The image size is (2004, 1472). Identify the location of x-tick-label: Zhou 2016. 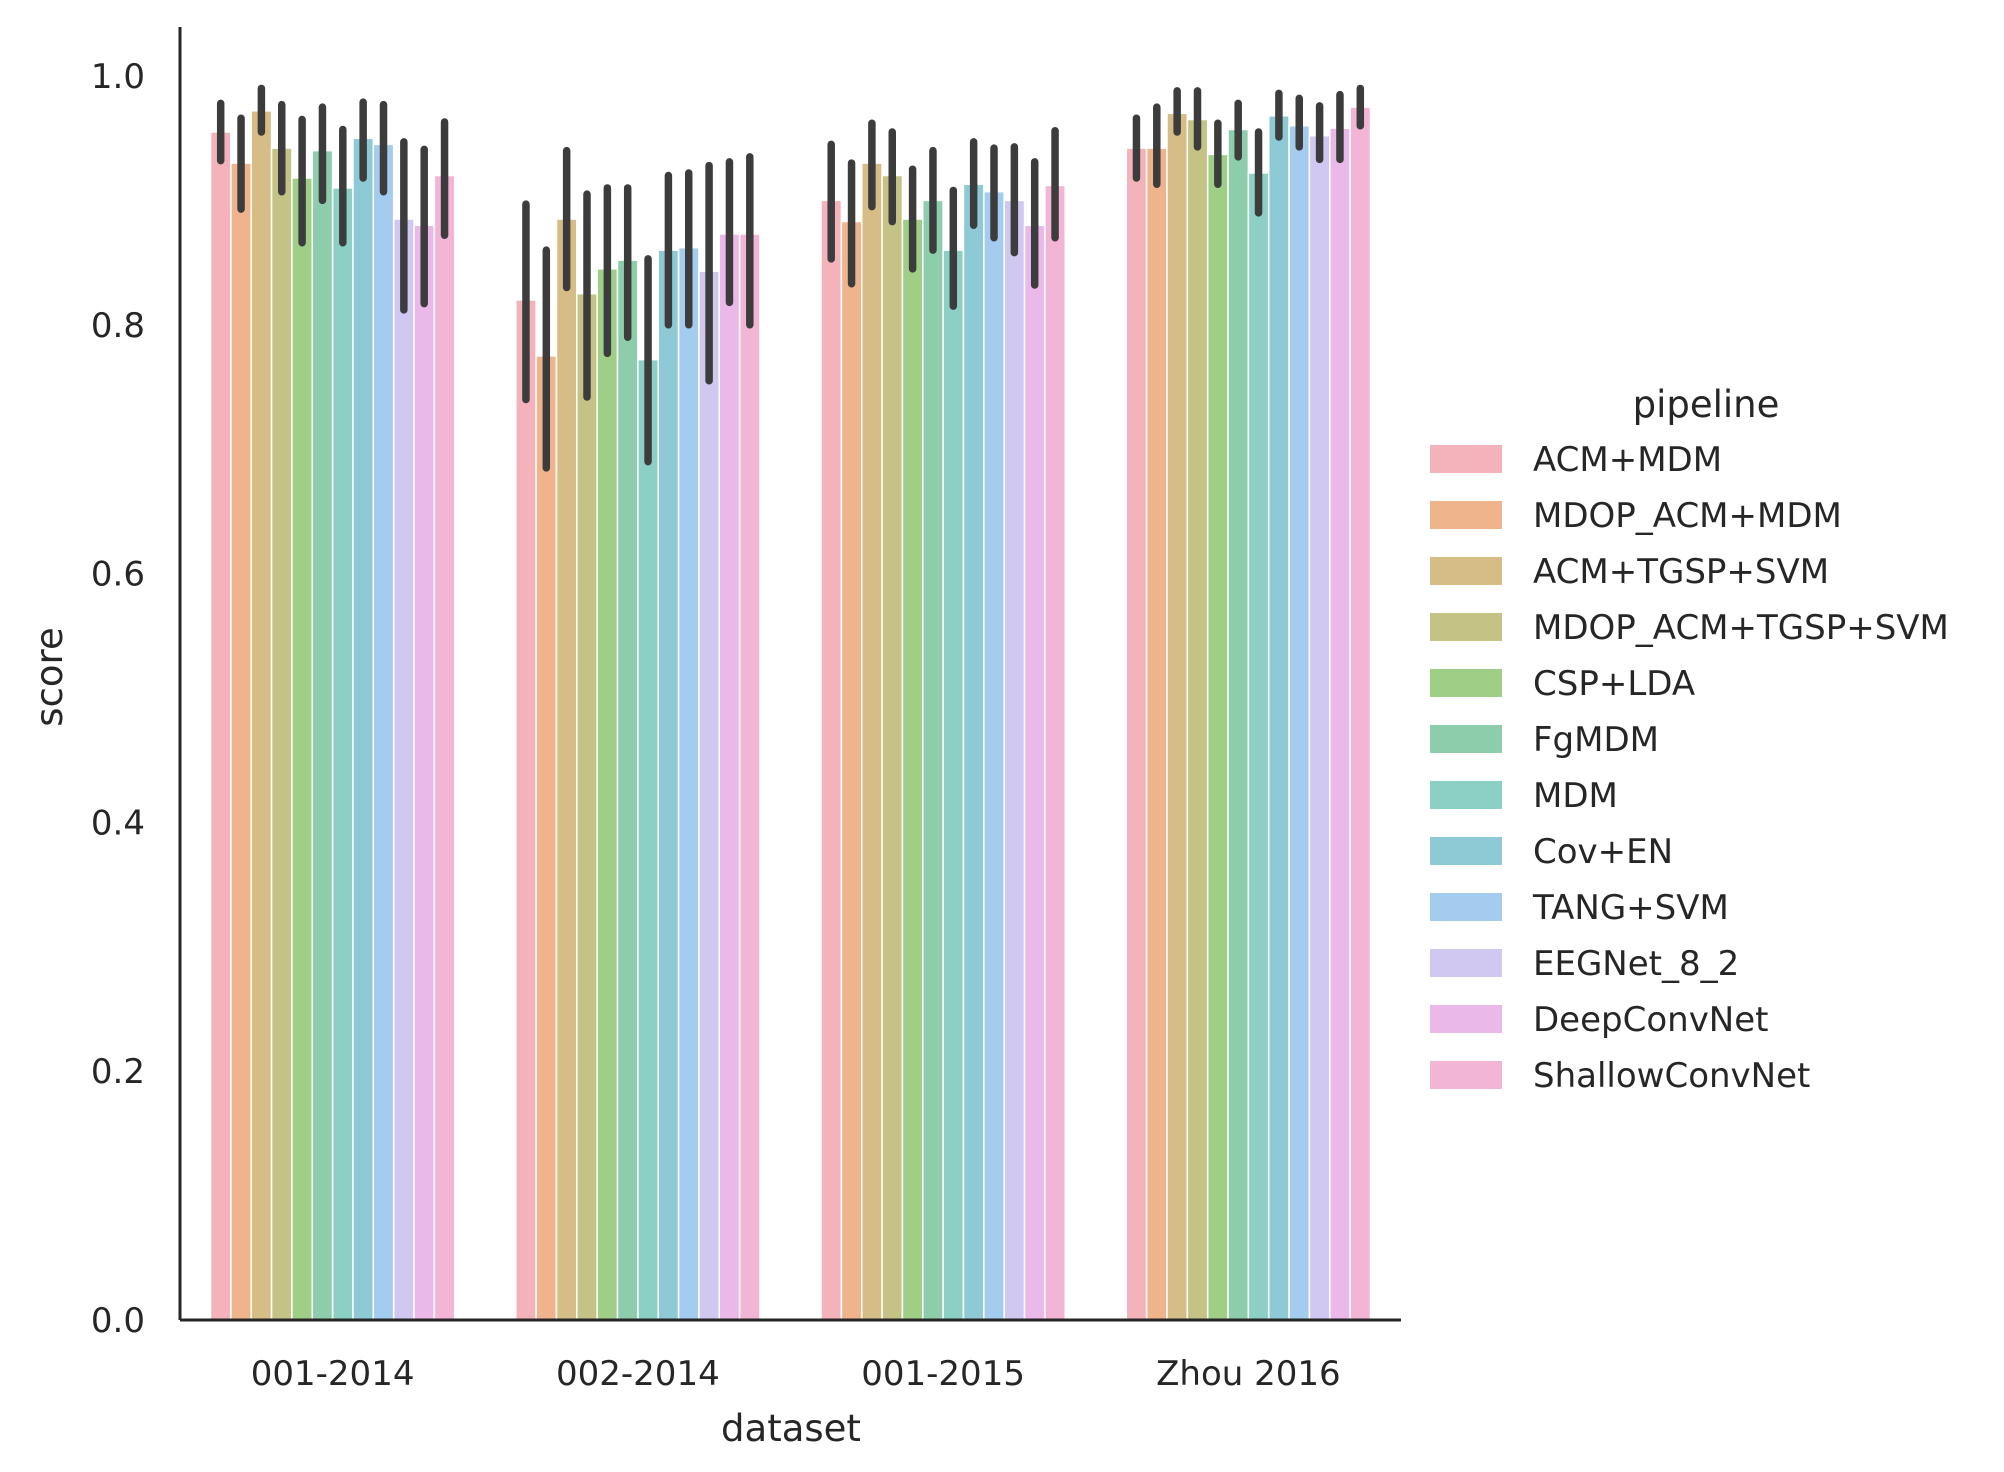
(1248, 1374).